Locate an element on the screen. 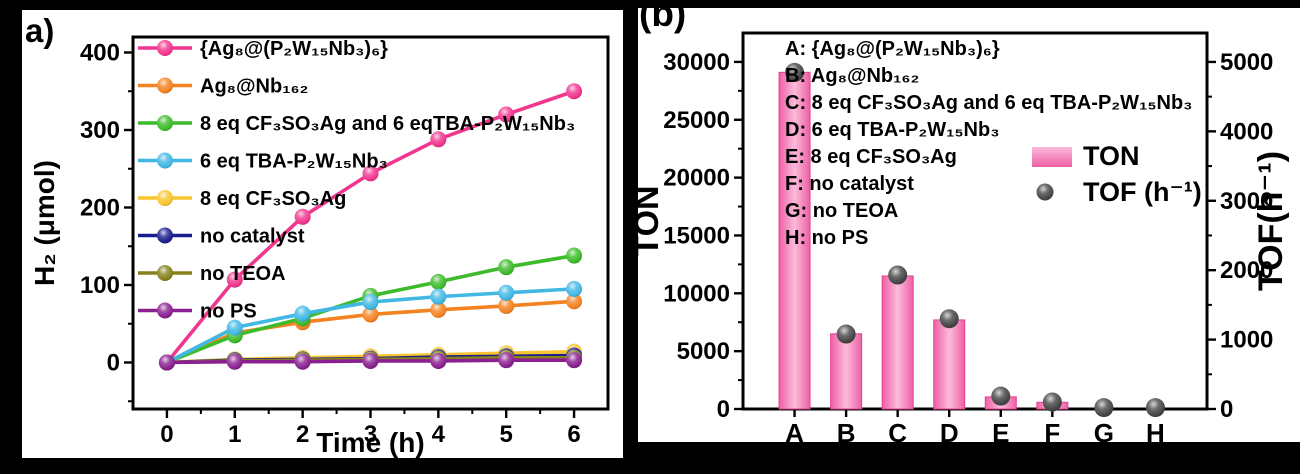 The image size is (1300, 474). x-tick-label: 5 is located at coordinates (506, 434).